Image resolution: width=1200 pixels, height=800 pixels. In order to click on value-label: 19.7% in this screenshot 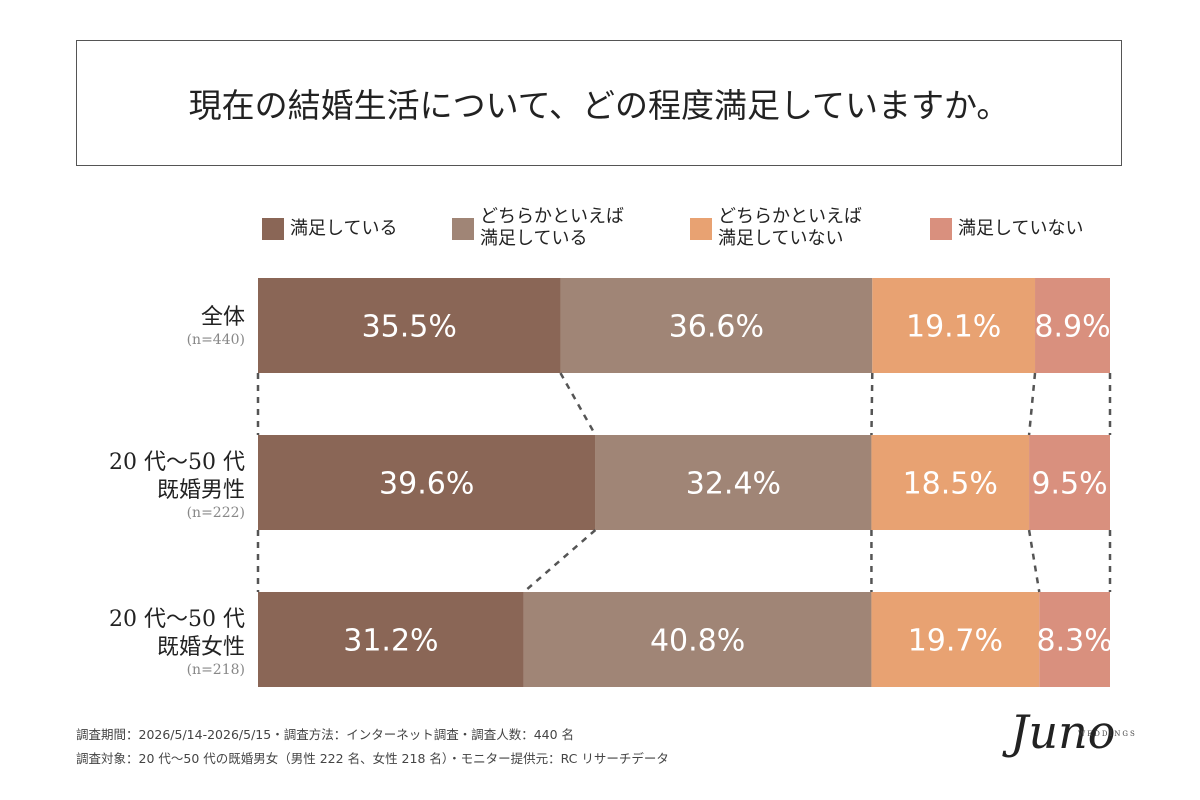, I will do `click(955, 641)`.